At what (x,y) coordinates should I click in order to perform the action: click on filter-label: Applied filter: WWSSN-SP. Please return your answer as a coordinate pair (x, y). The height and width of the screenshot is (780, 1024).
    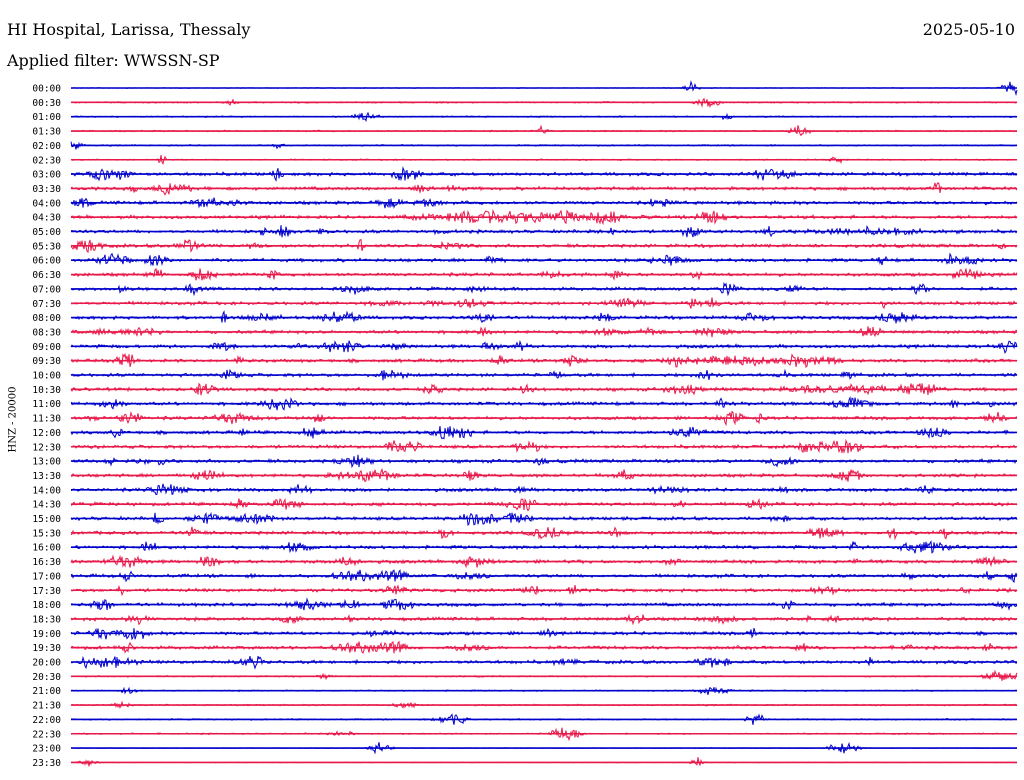
    Looking at the image, I should click on (113, 60).